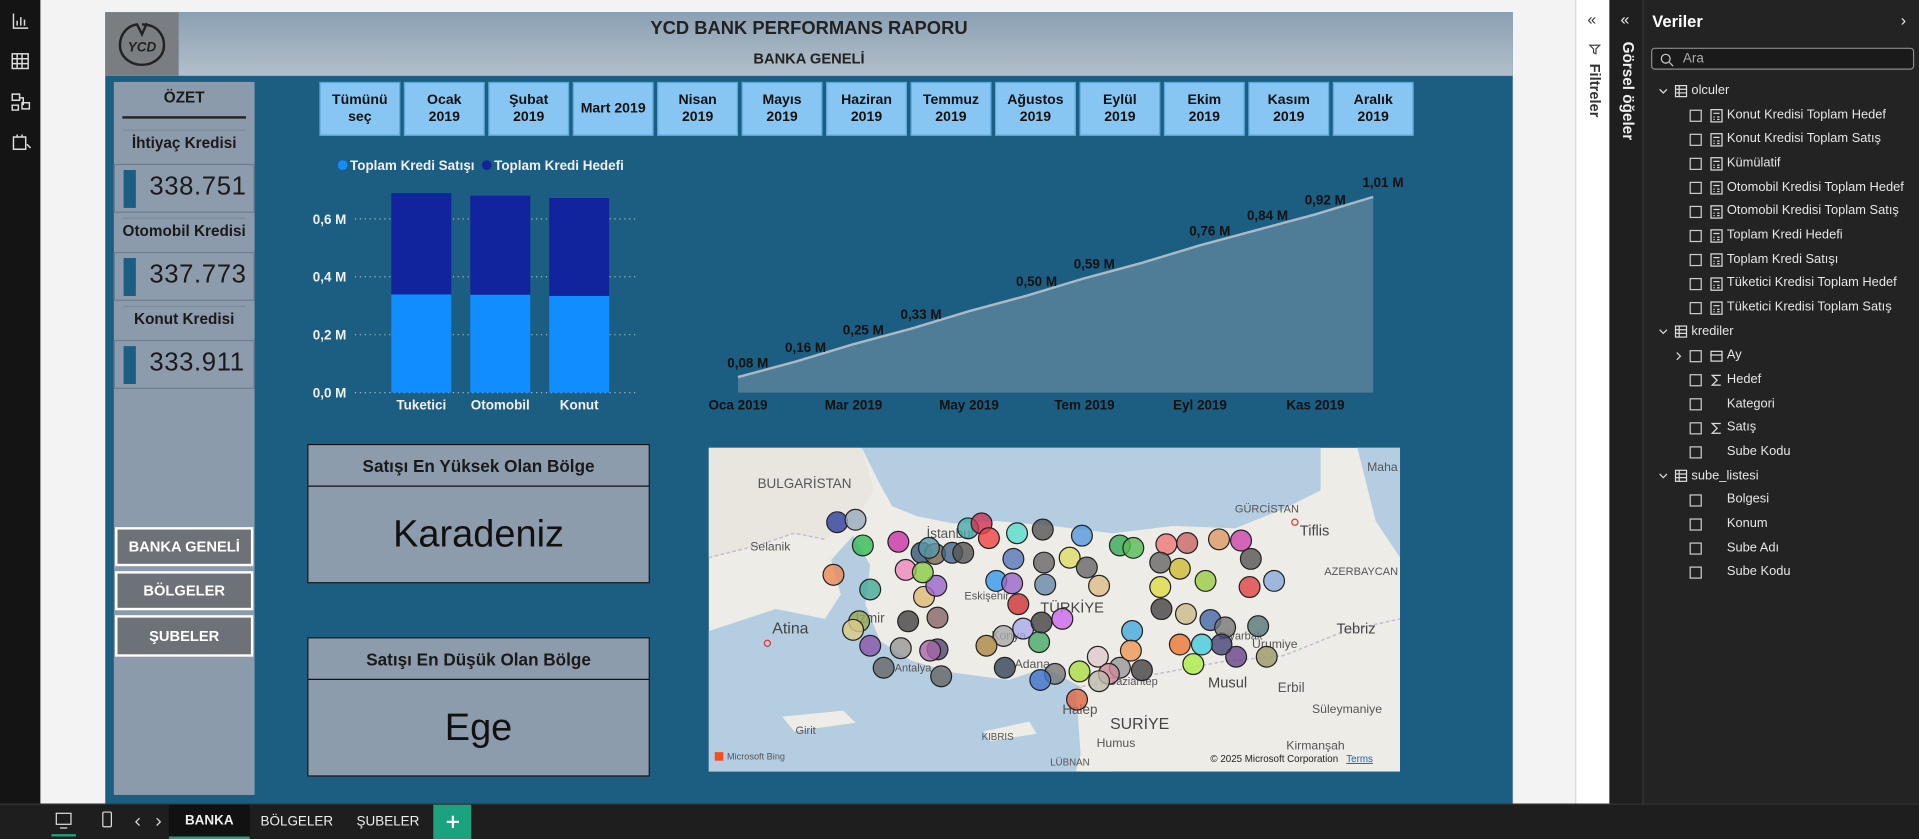 The image size is (1919, 839). What do you see at coordinates (1734, 355) in the screenshot?
I see `field-name: Ay` at bounding box center [1734, 355].